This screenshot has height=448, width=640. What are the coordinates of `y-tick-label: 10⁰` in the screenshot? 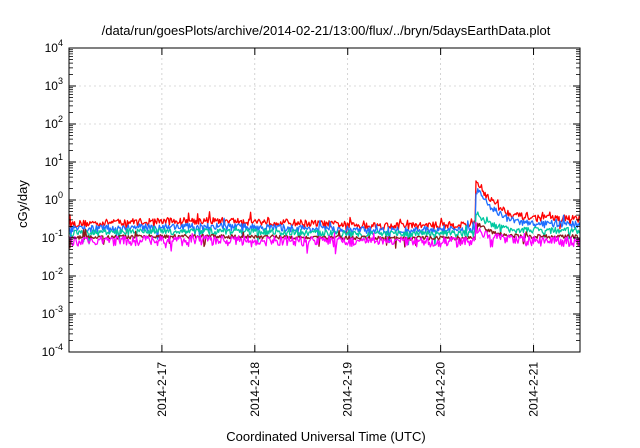 It's located at (54, 198).